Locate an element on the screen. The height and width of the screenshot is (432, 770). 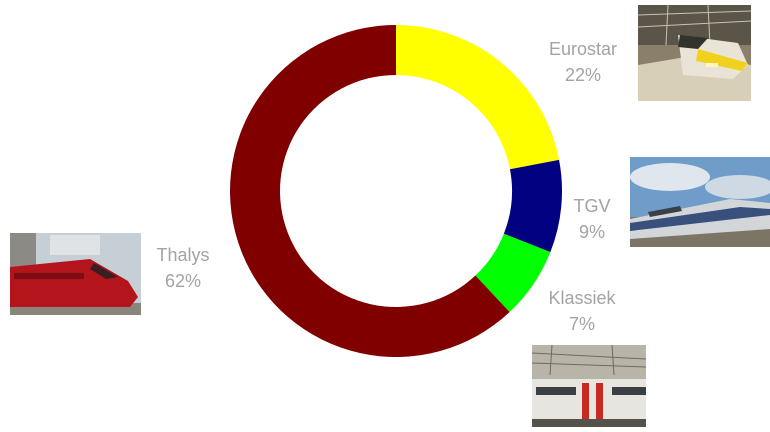
label-tgv-name: TGV is located at coordinates (592, 206).